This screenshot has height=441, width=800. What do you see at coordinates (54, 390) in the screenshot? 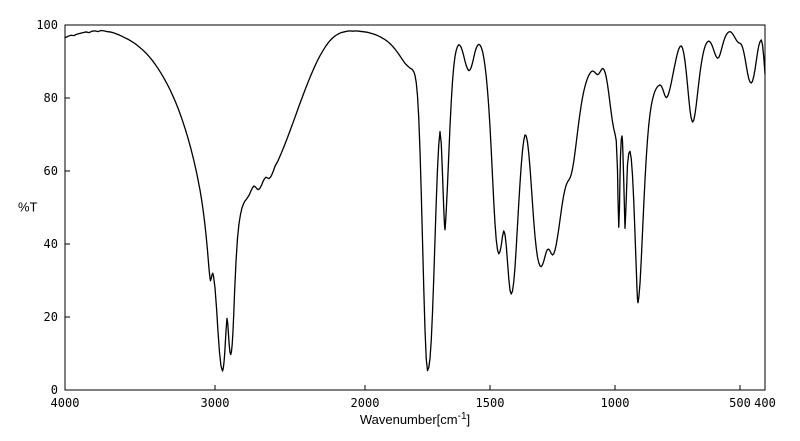
I see `y-tick-label: 0` at bounding box center [54, 390].